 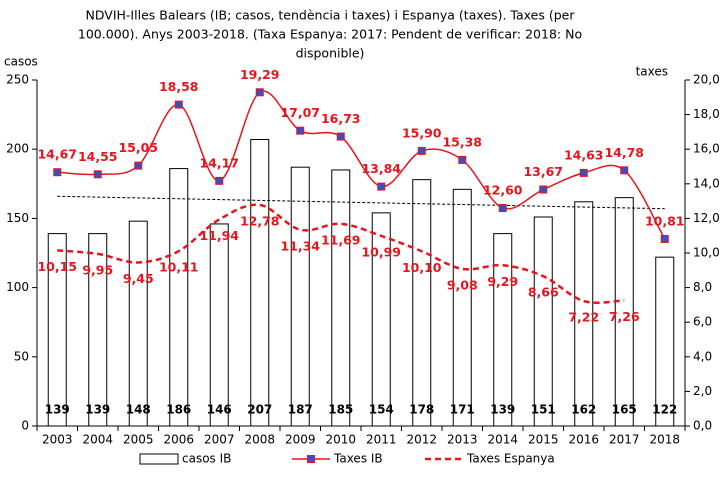 What do you see at coordinates (97, 269) in the screenshot?
I see `data-label: 9,95` at bounding box center [97, 269].